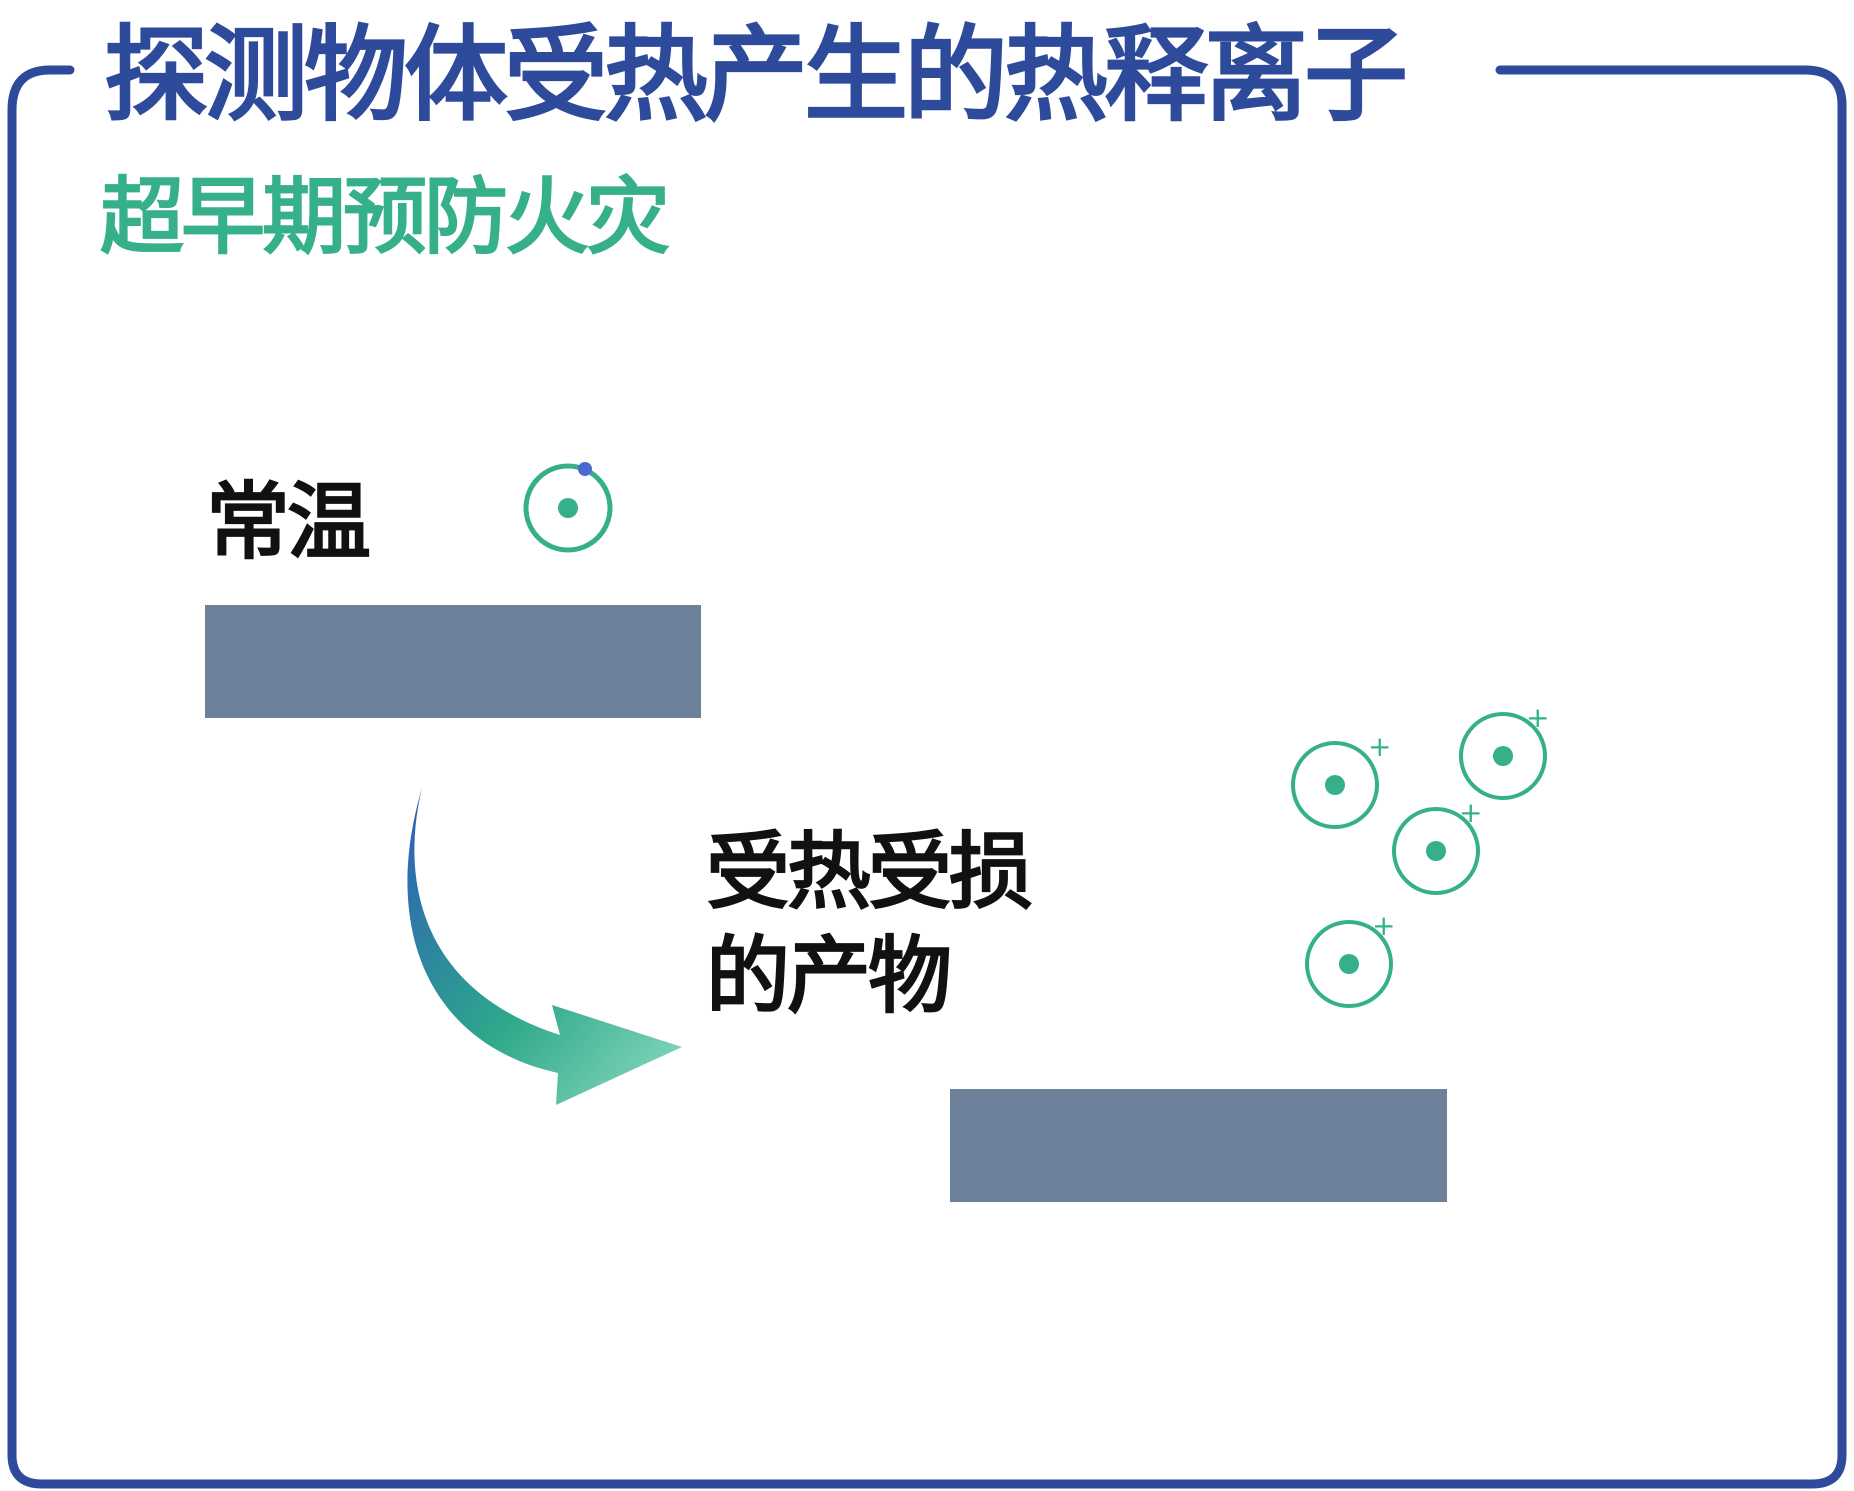 The height and width of the screenshot is (1491, 1854). I want to click on normal-temperature-label: 常温, so click(288, 522).